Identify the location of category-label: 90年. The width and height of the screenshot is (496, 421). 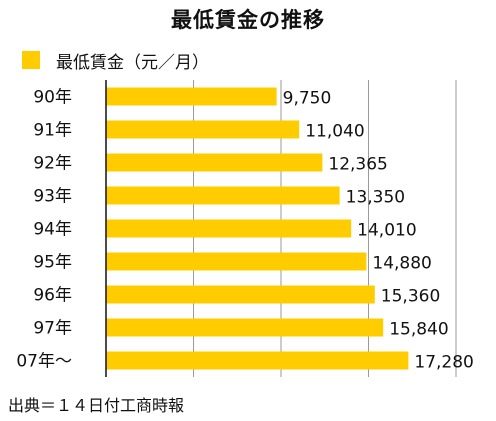
(52, 98).